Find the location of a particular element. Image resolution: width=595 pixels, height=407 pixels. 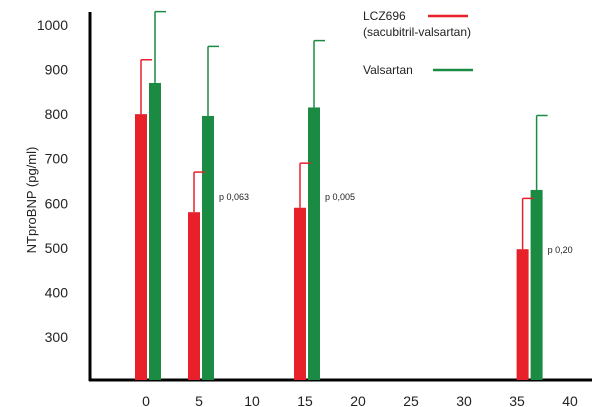

y-tick-label: 900 is located at coordinates (57, 70).